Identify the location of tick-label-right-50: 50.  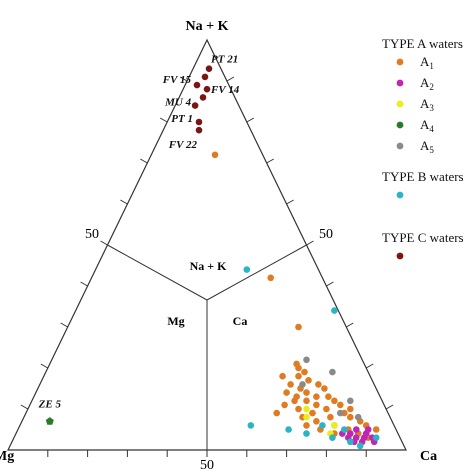
(326, 234).